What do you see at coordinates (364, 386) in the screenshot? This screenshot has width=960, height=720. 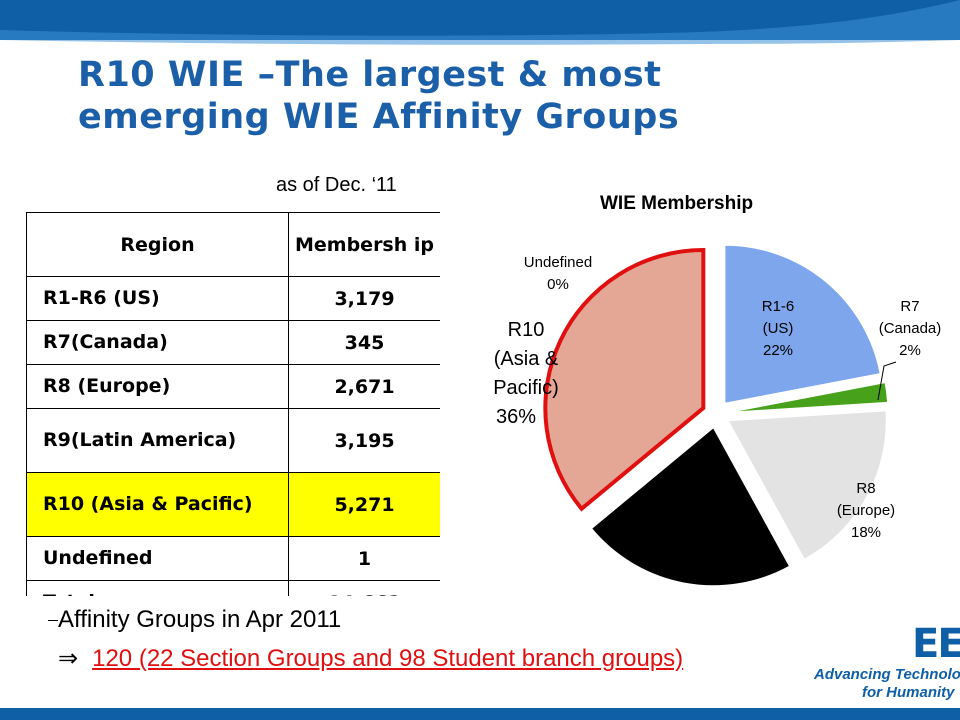 I see `row-value: 2,671` at bounding box center [364, 386].